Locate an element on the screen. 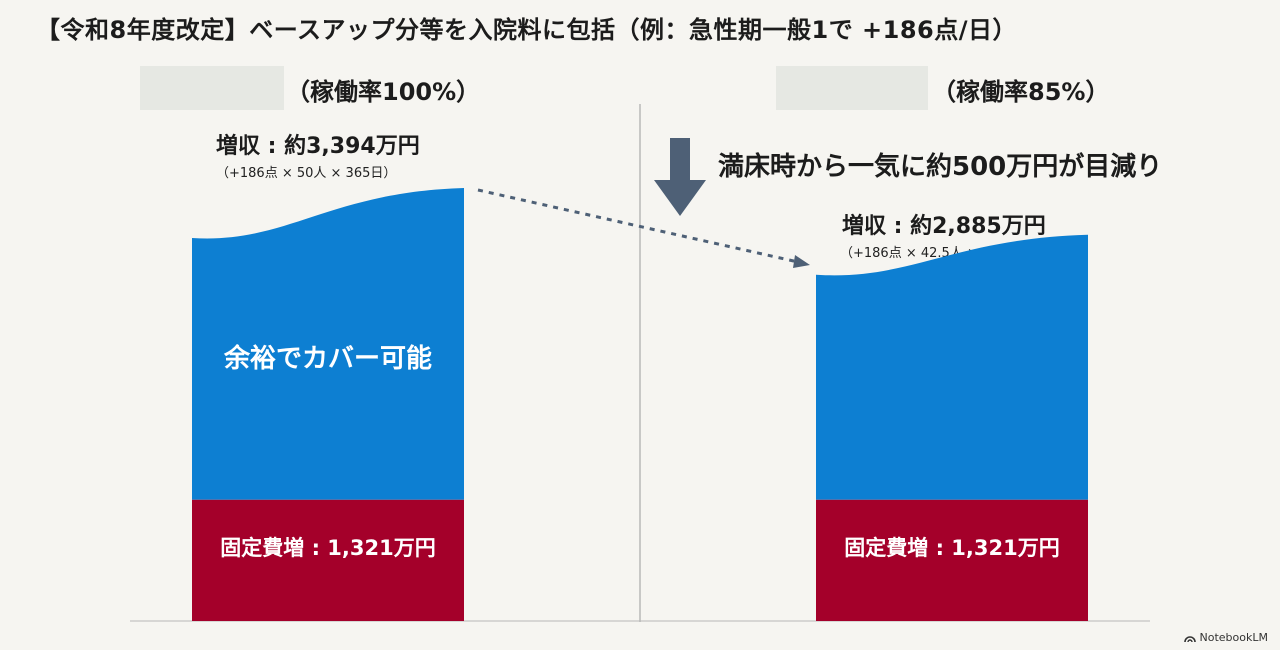  dotted-arrow-icon is located at coordinates (643, 228).